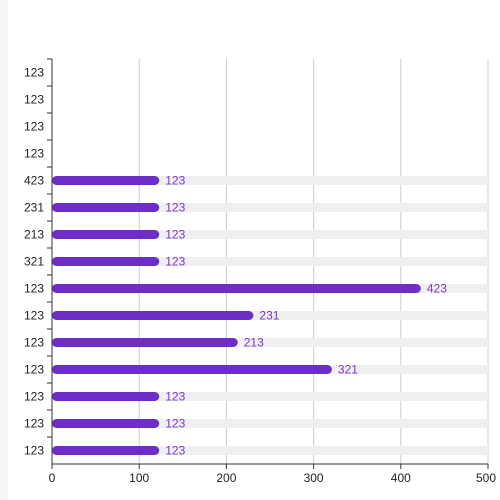 The image size is (500, 500). What do you see at coordinates (34, 451) in the screenshot?
I see `y-tick-label-14: 123` at bounding box center [34, 451].